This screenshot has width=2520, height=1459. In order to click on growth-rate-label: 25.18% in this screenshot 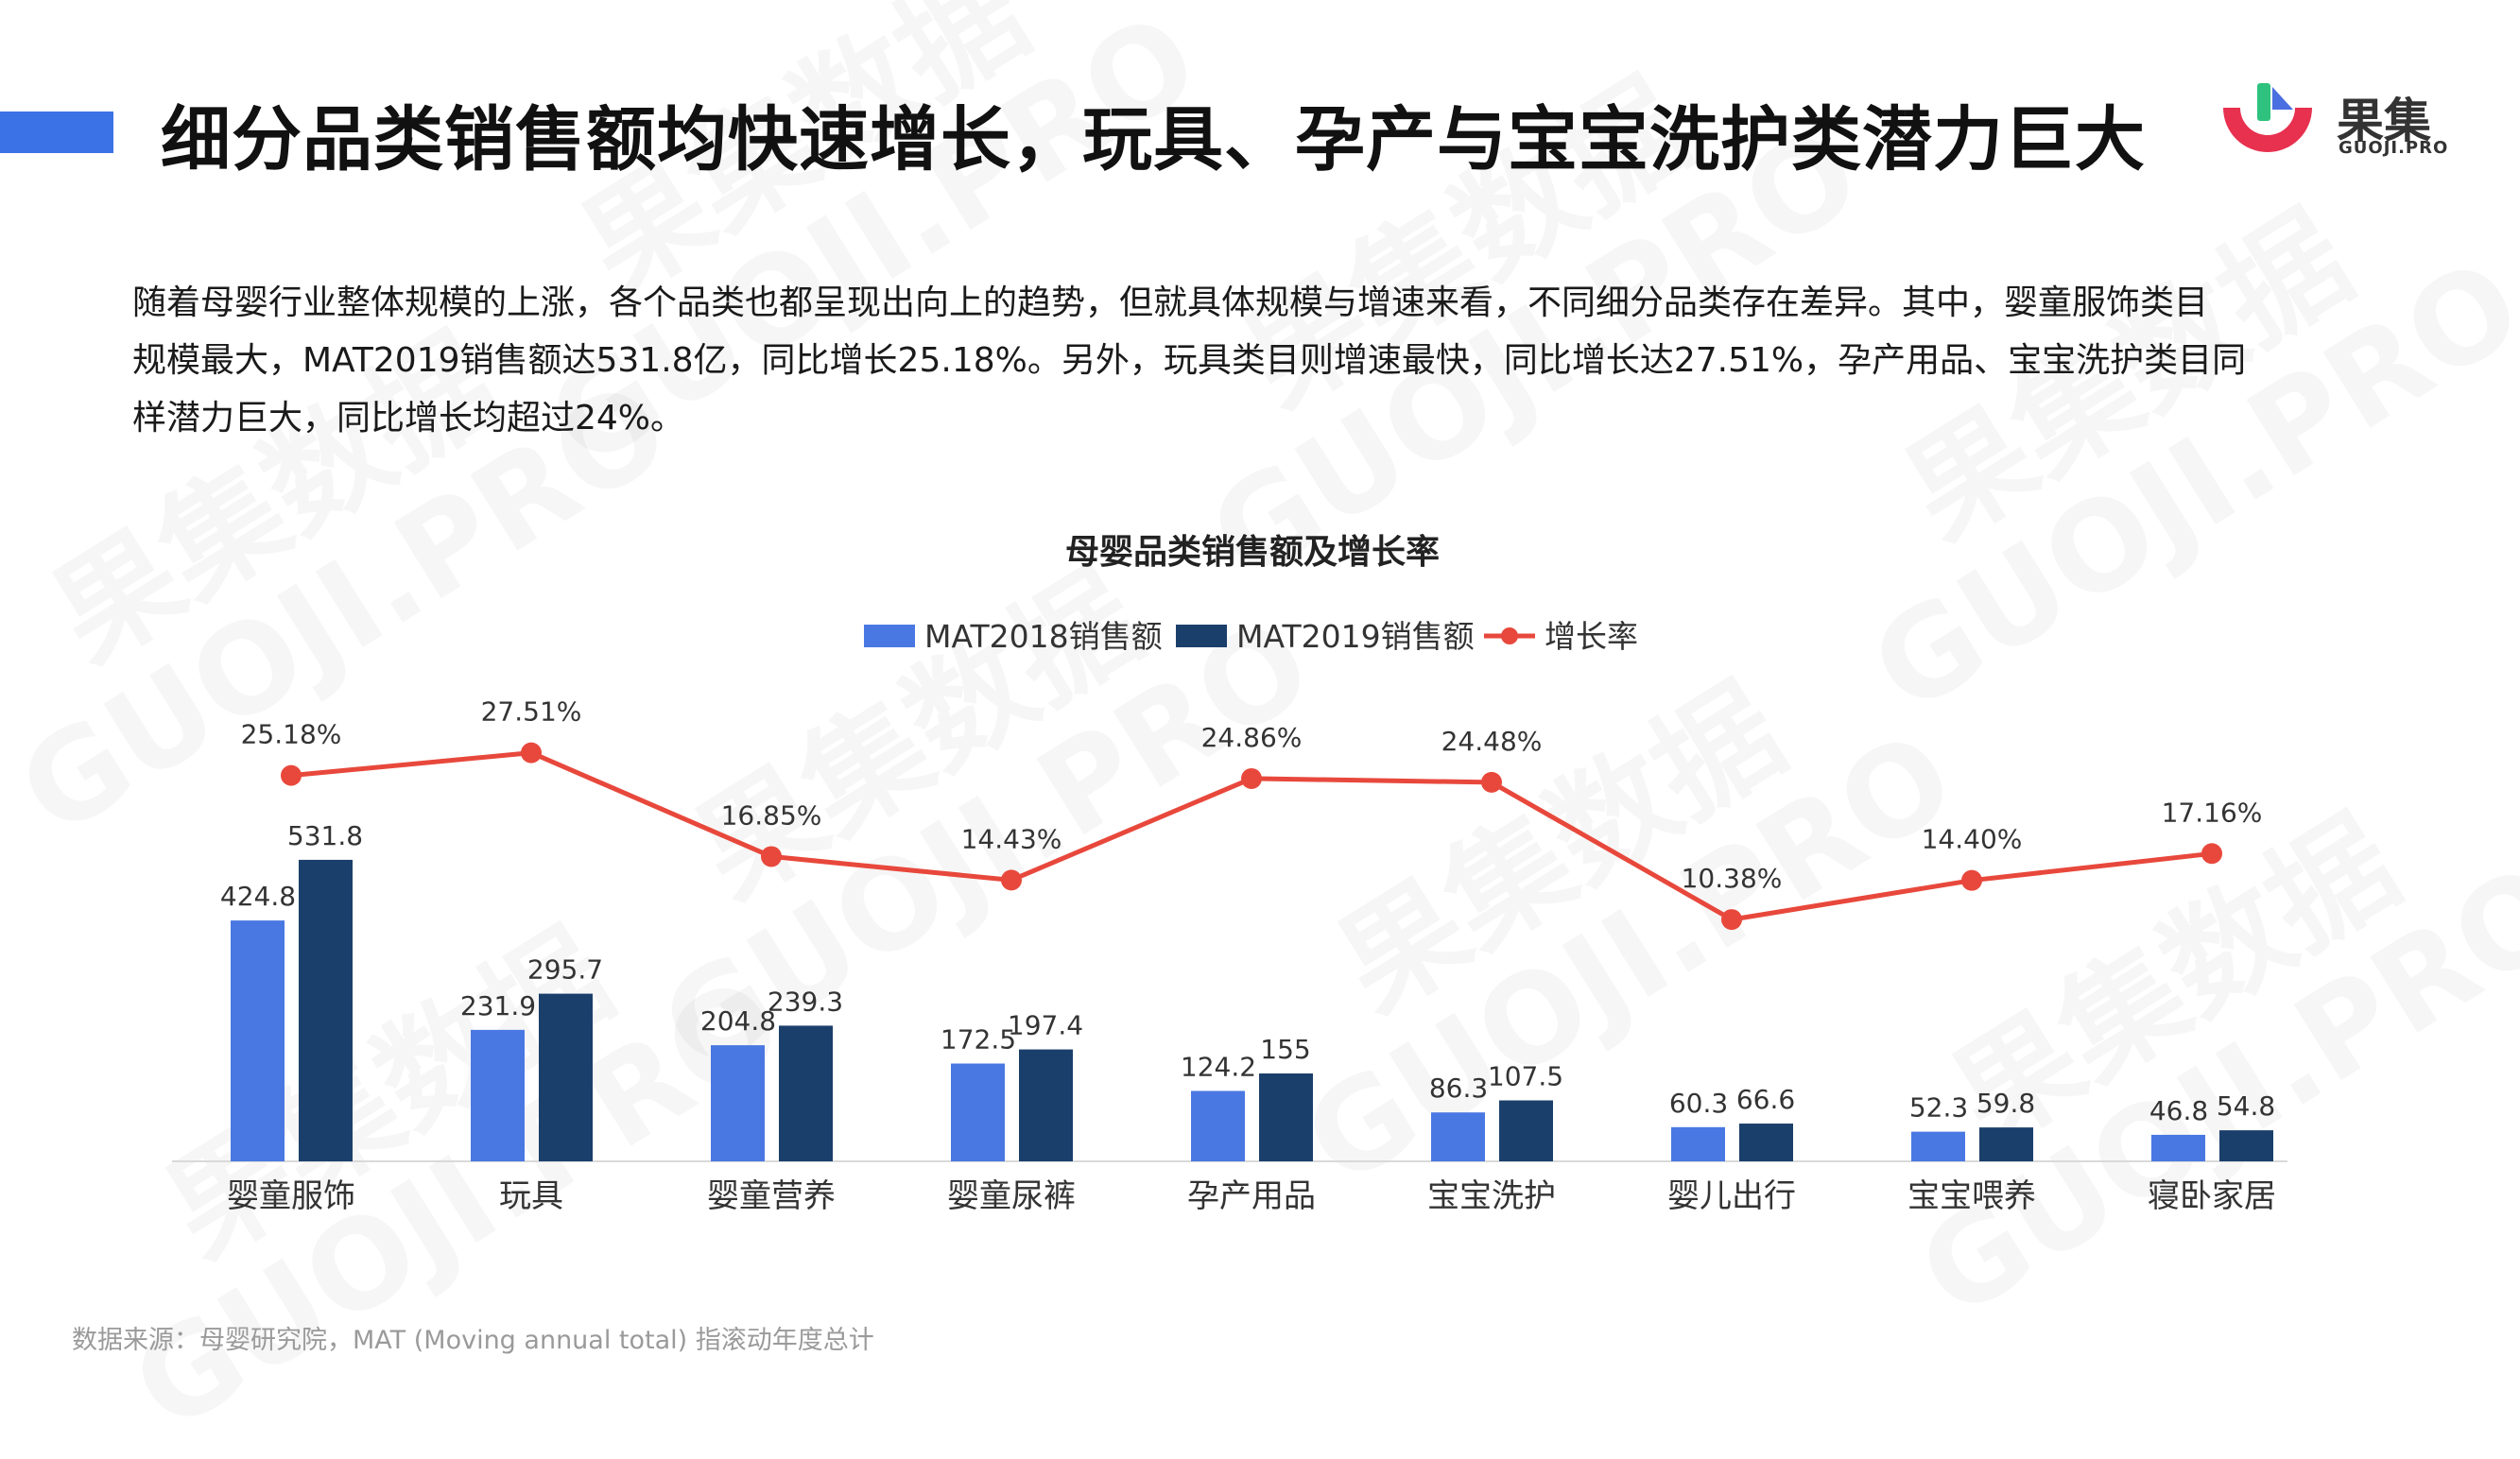, I will do `click(291, 734)`.